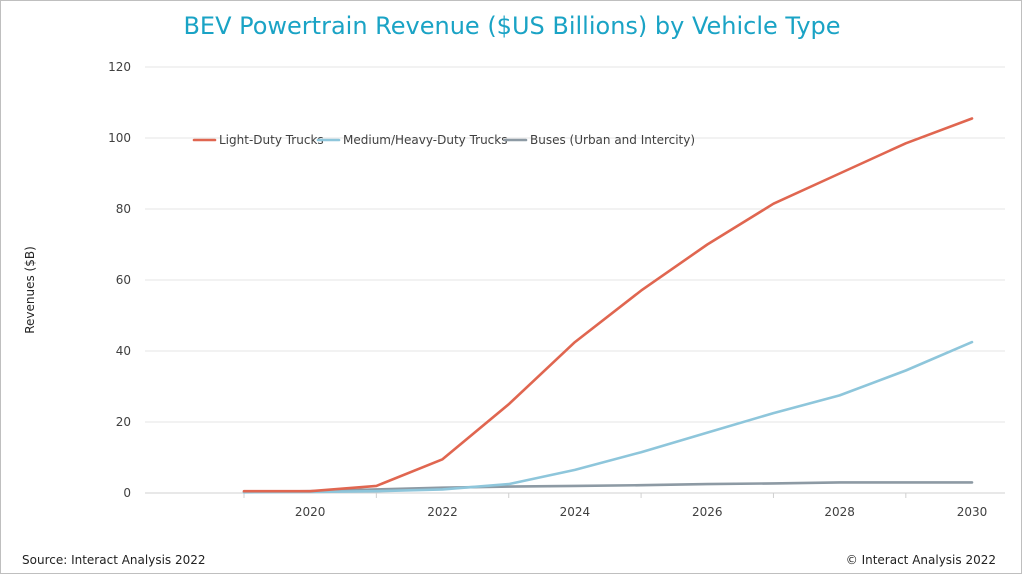 The width and height of the screenshot is (1024, 576). I want to click on y-tick-label: 60, so click(123, 280).